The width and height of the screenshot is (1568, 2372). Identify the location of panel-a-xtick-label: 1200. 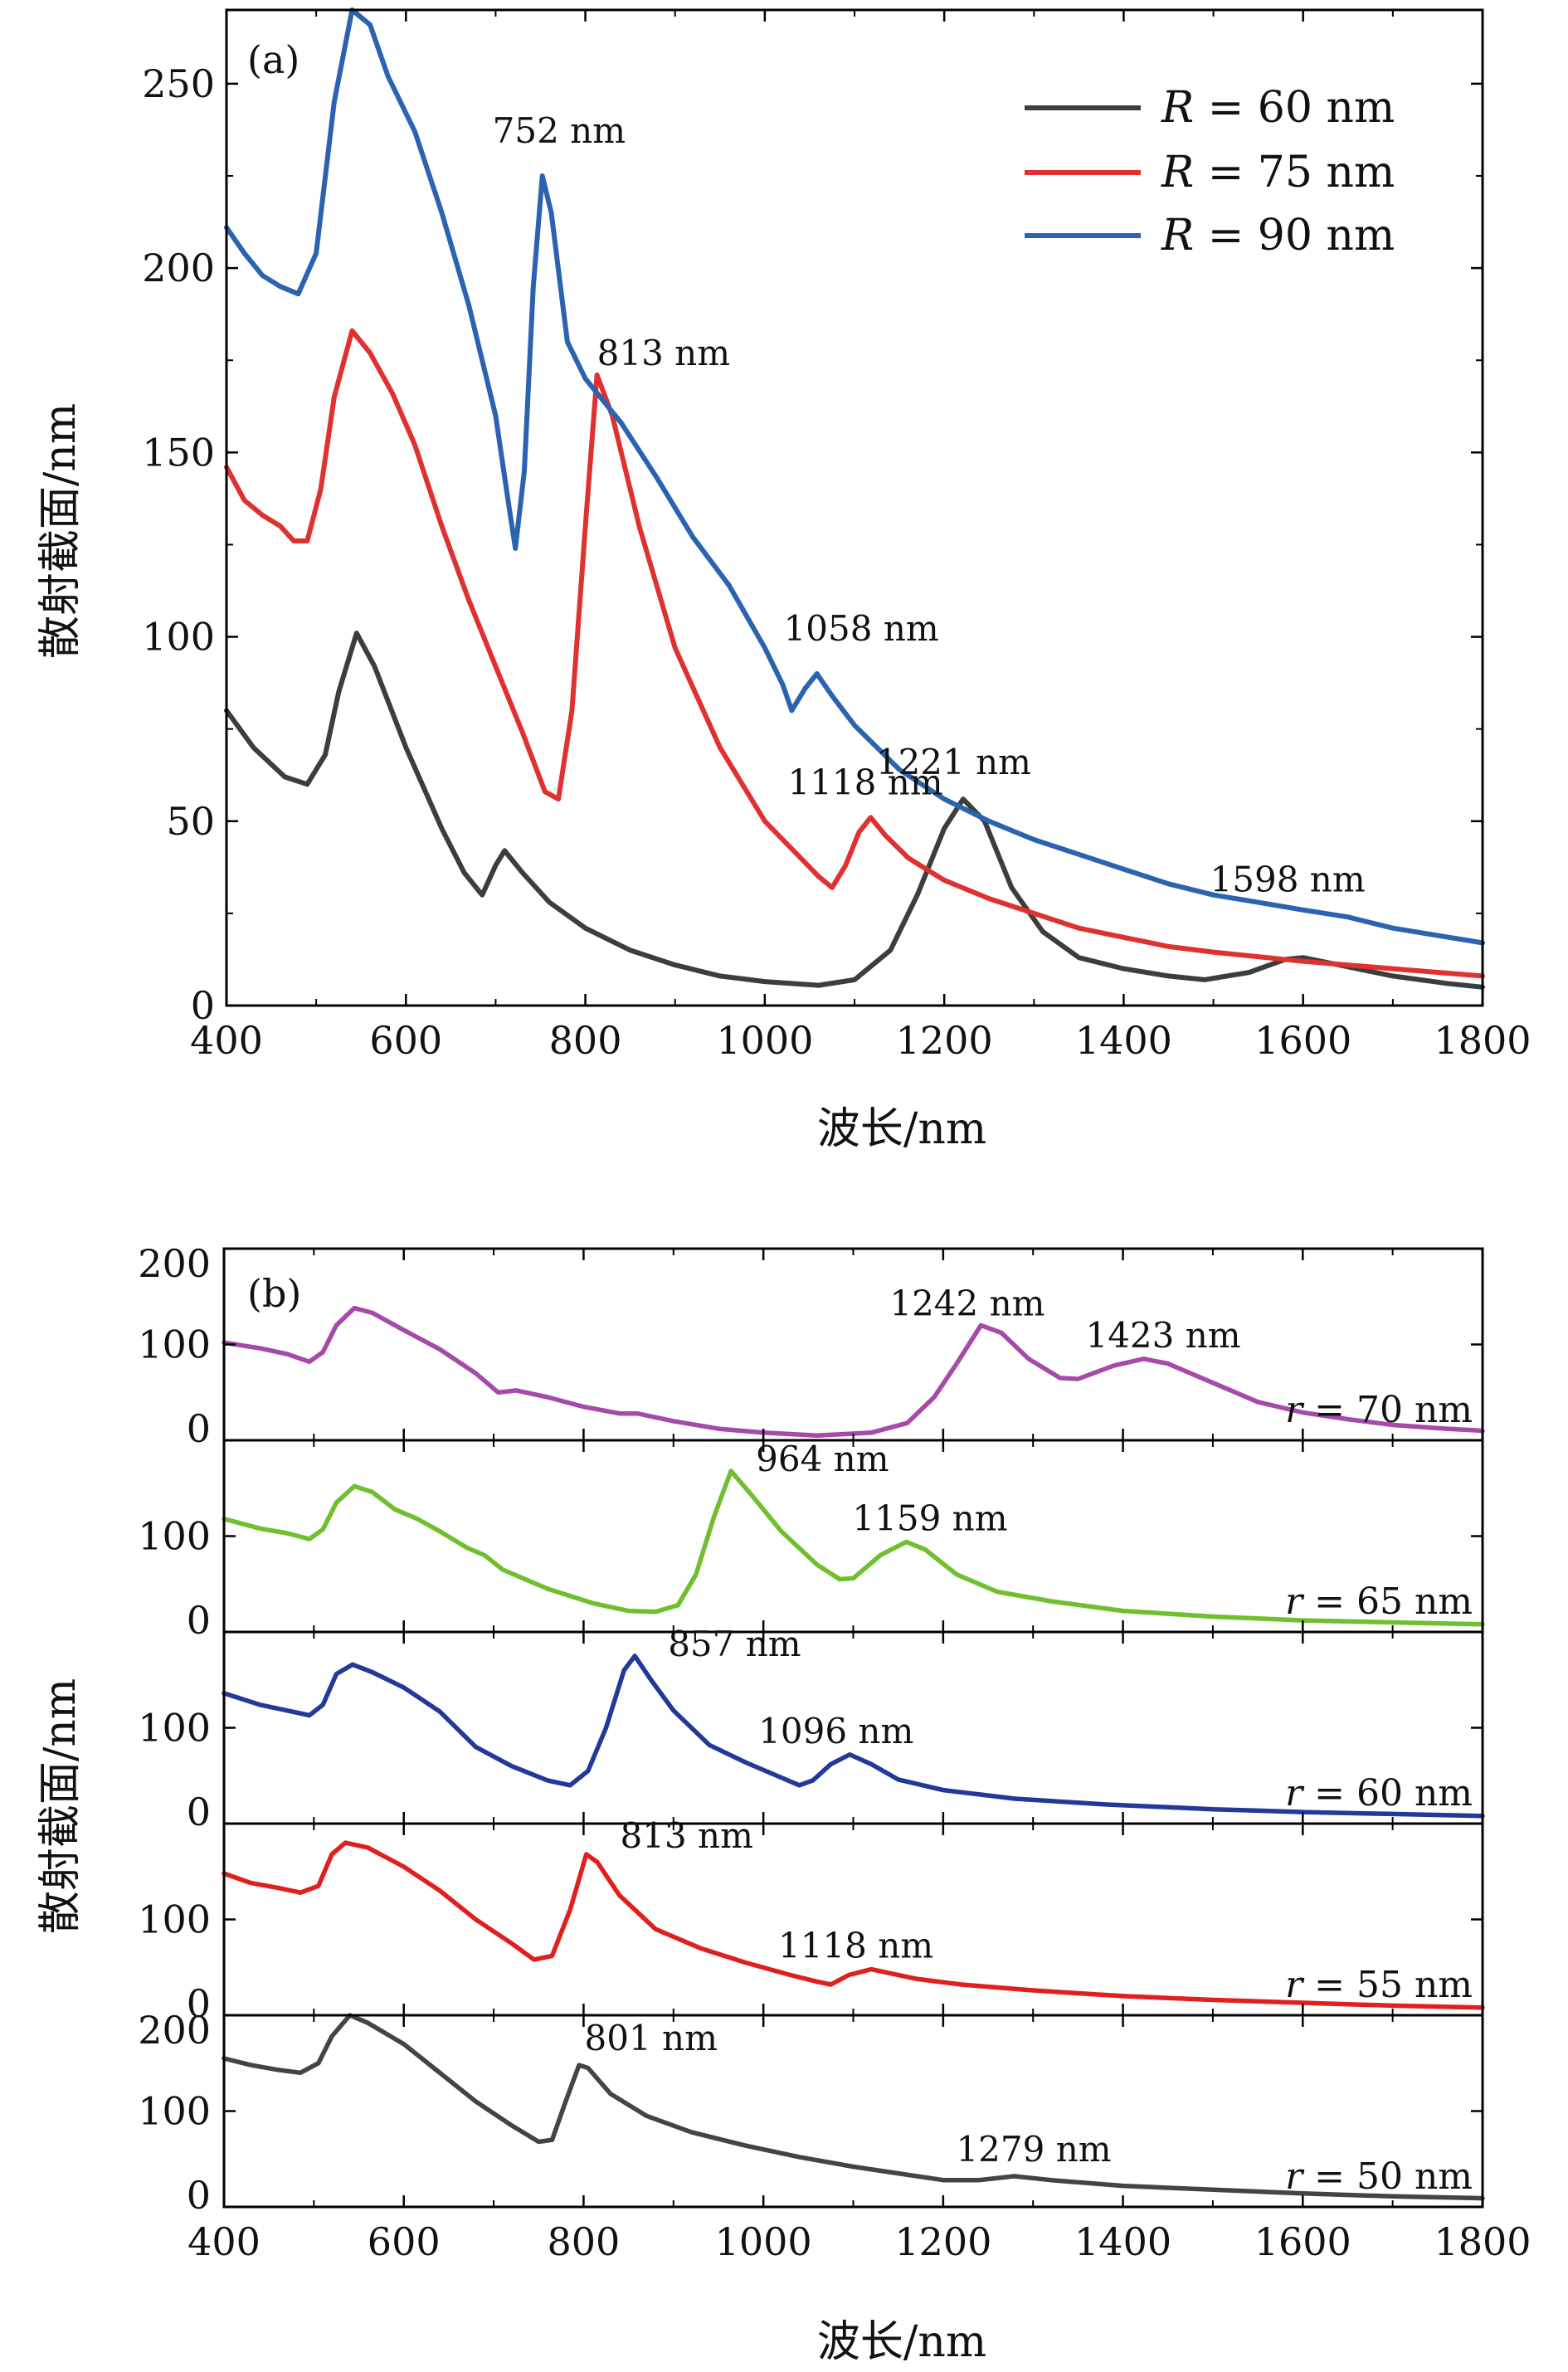
(944, 1040).